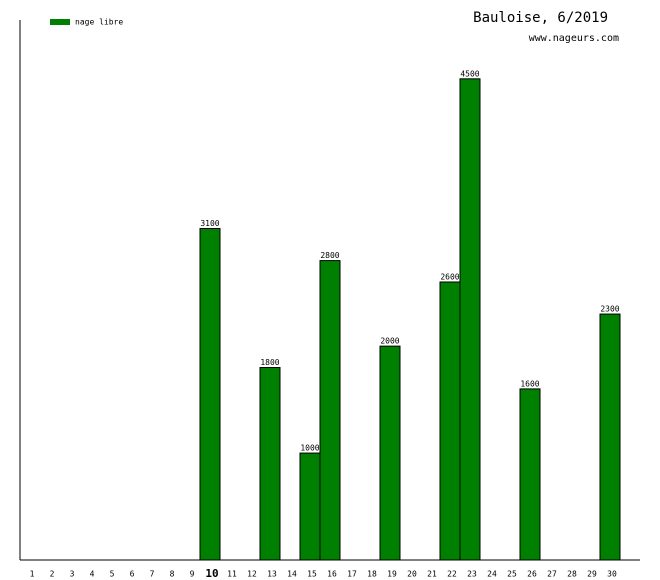  Describe the element at coordinates (132, 574) in the screenshot. I see `x-tick-label: 6` at that location.